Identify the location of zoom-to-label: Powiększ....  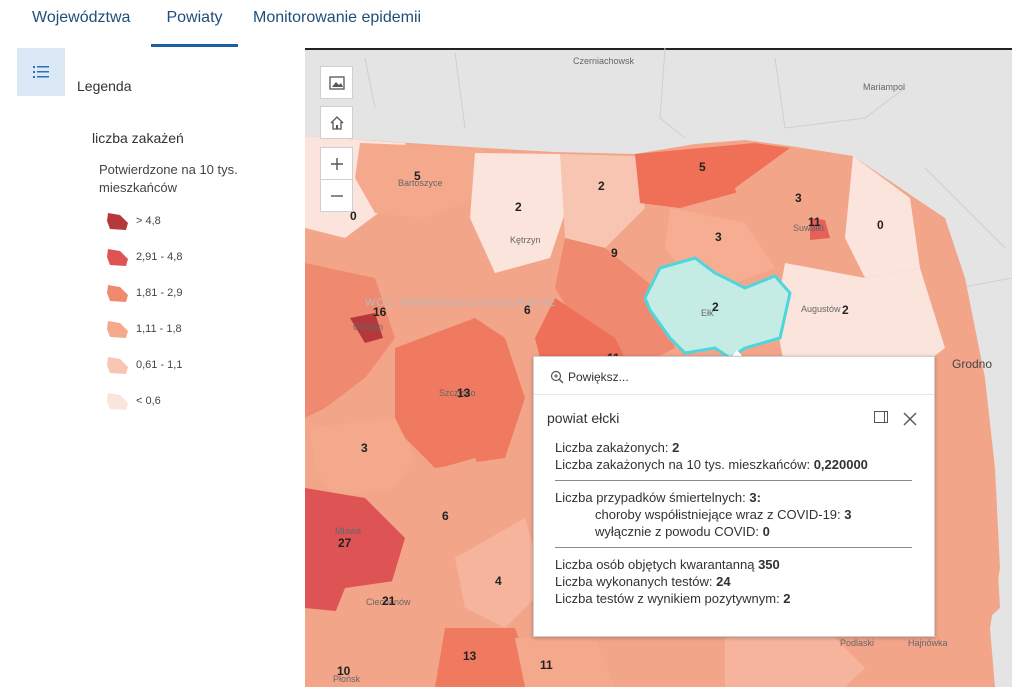
(598, 377).